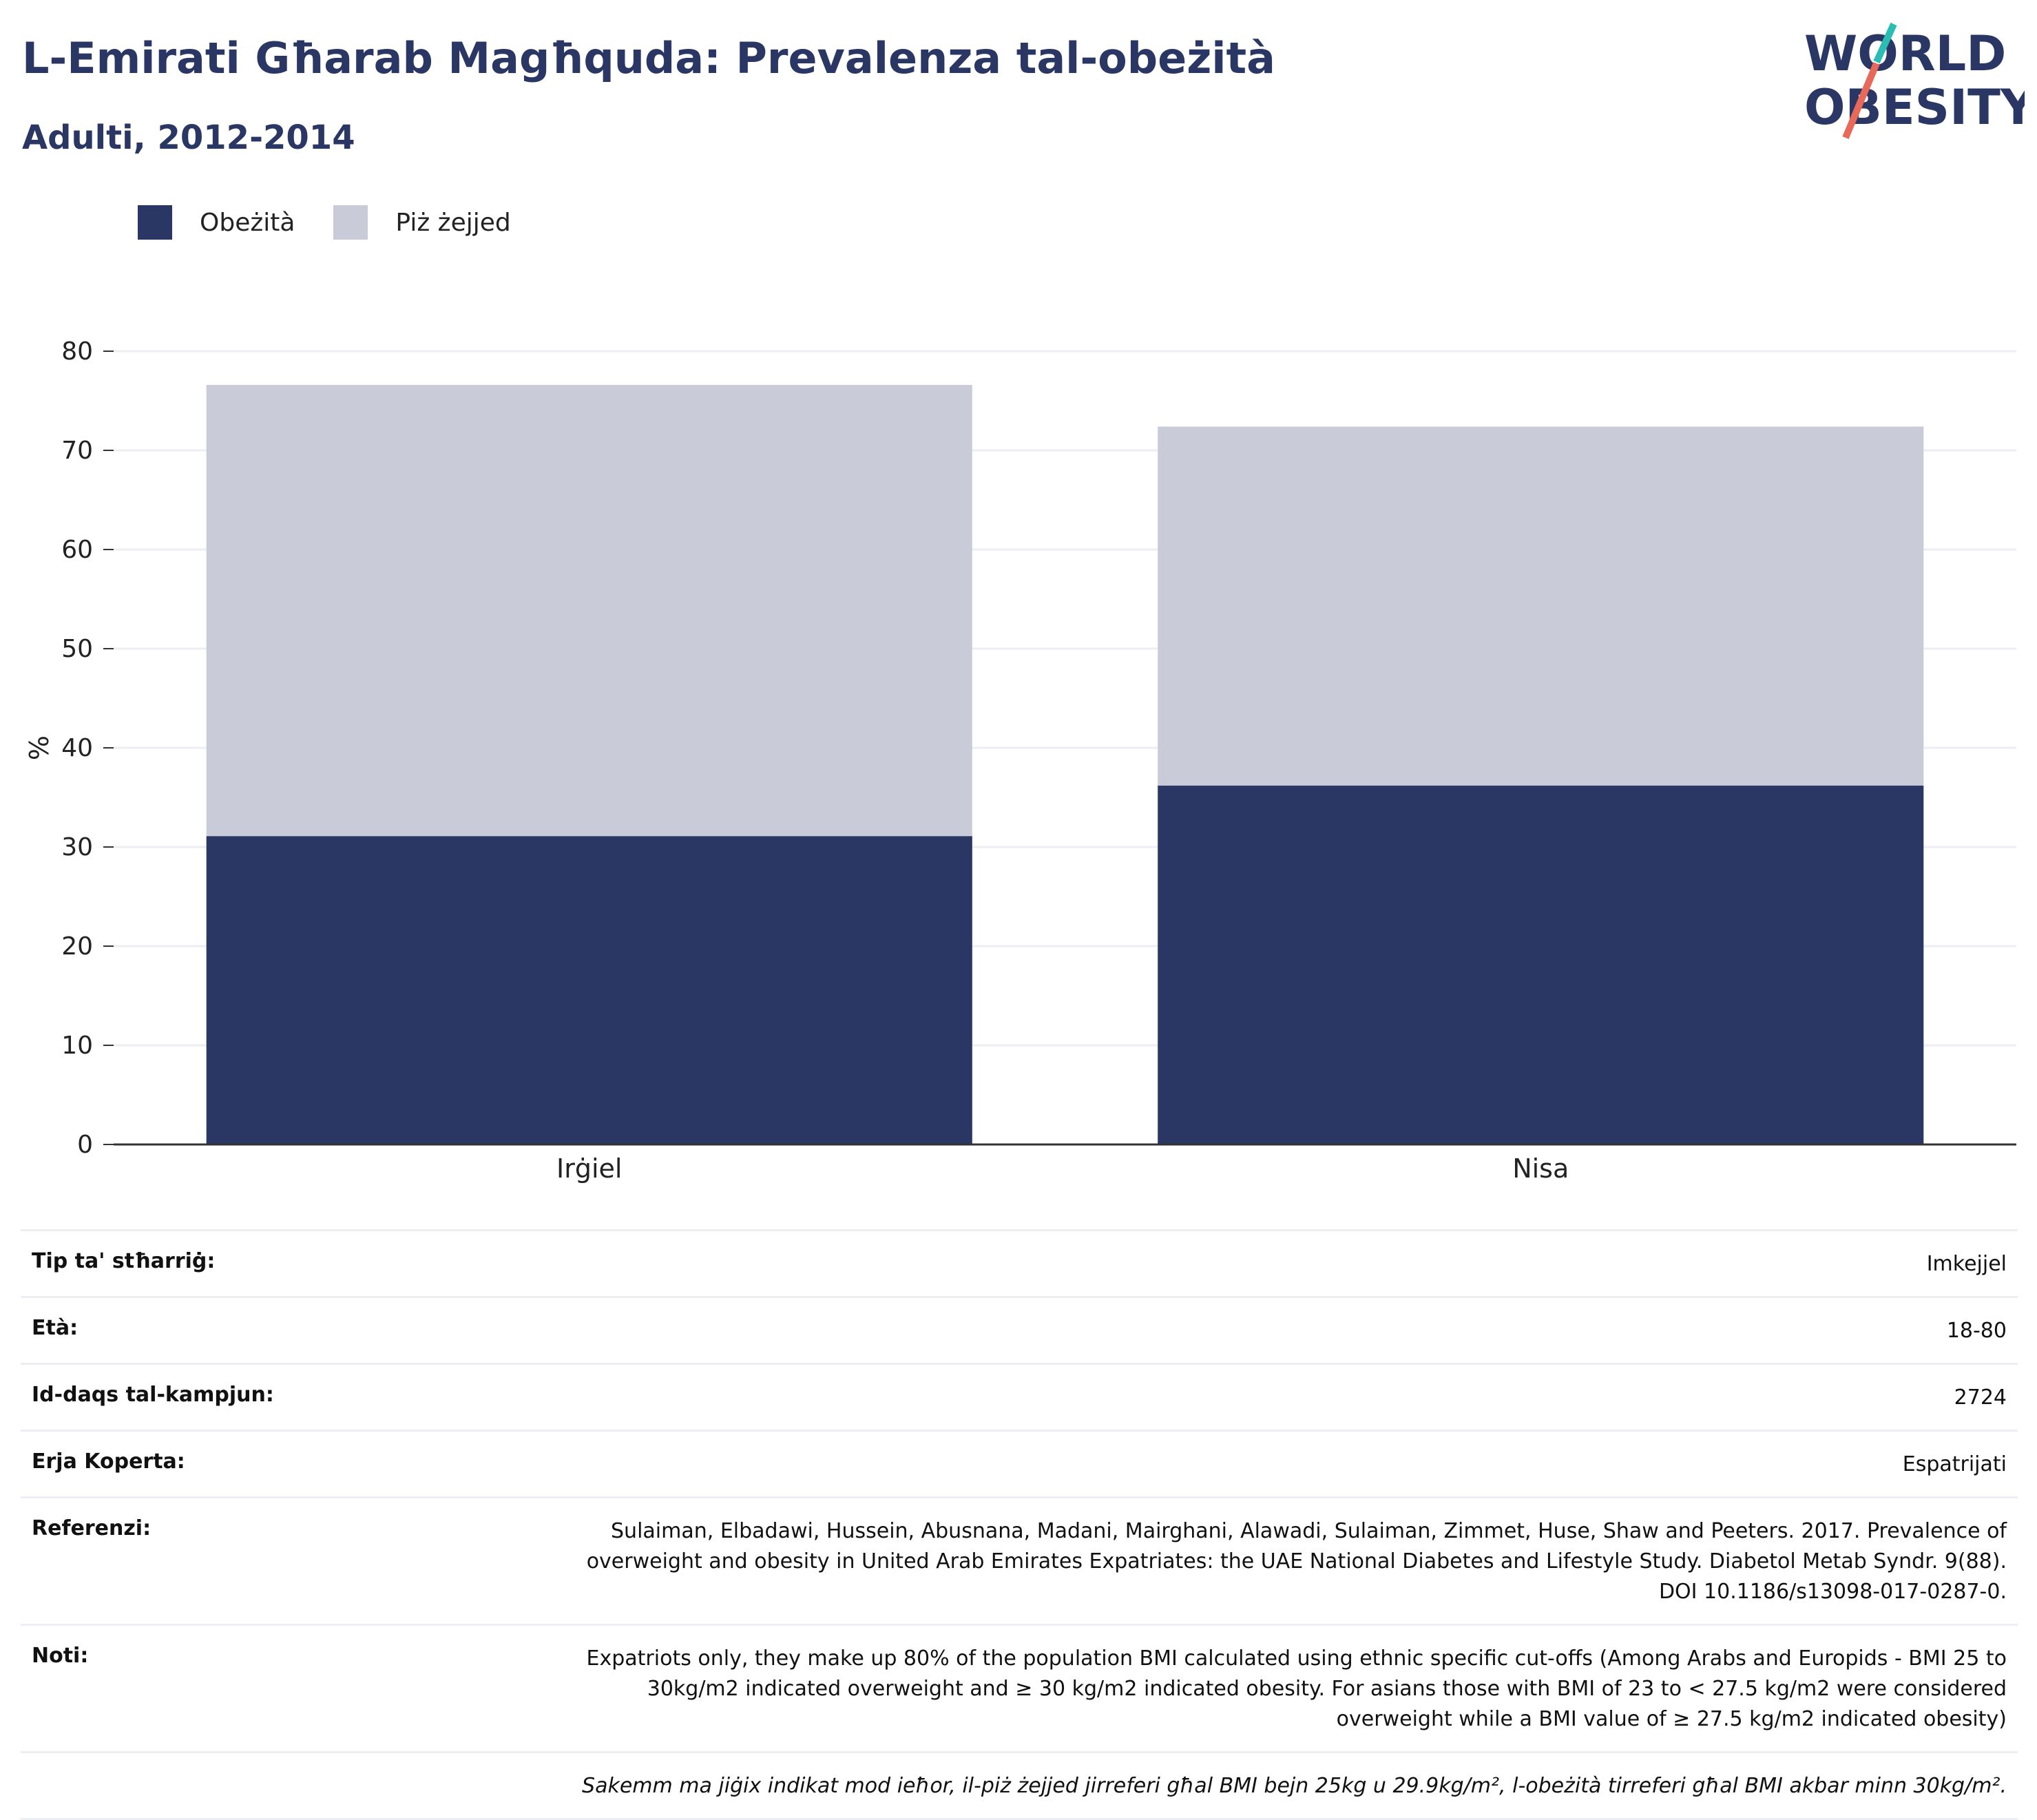 The image size is (2037, 1820). What do you see at coordinates (39, 747) in the screenshot?
I see `y-axis-label: %` at bounding box center [39, 747].